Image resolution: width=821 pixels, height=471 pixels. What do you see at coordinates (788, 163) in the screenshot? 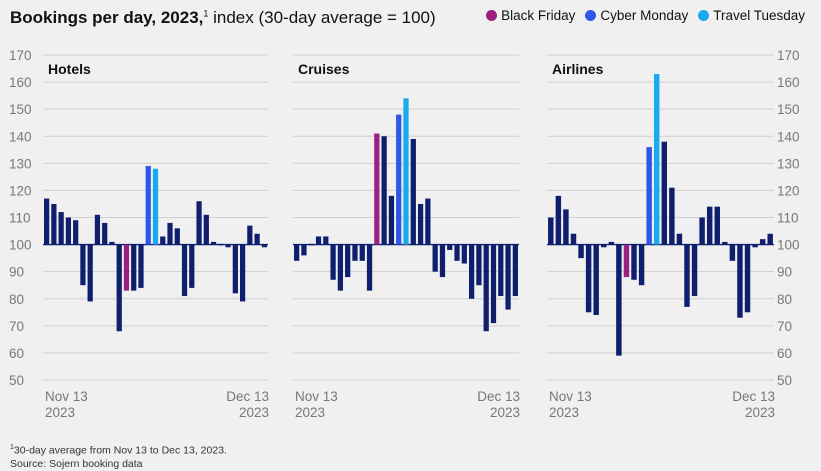
I see `y-tick-label-right: 130` at bounding box center [788, 163].